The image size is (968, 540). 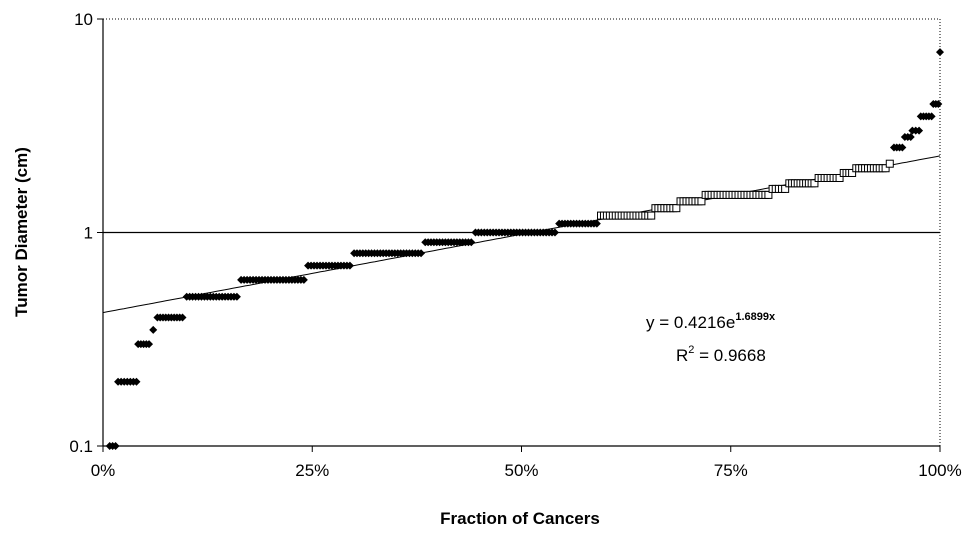 I want to click on x-tick-label: 25%, so click(x=312, y=470).